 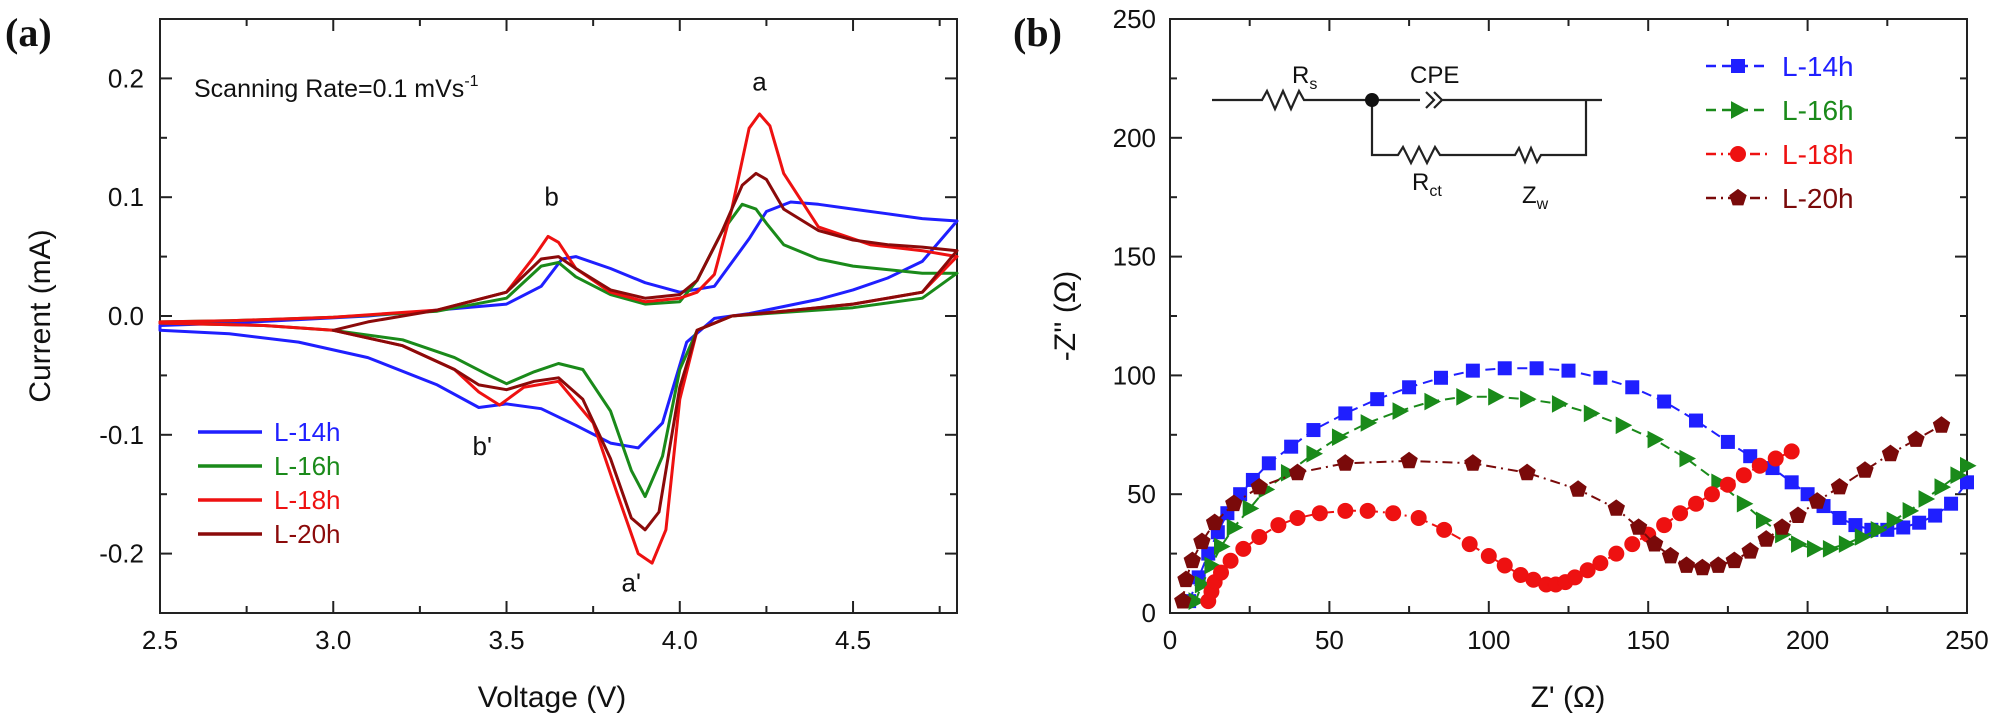 What do you see at coordinates (680, 640) in the screenshot?
I see `x-tick-label-a: 4.0` at bounding box center [680, 640].